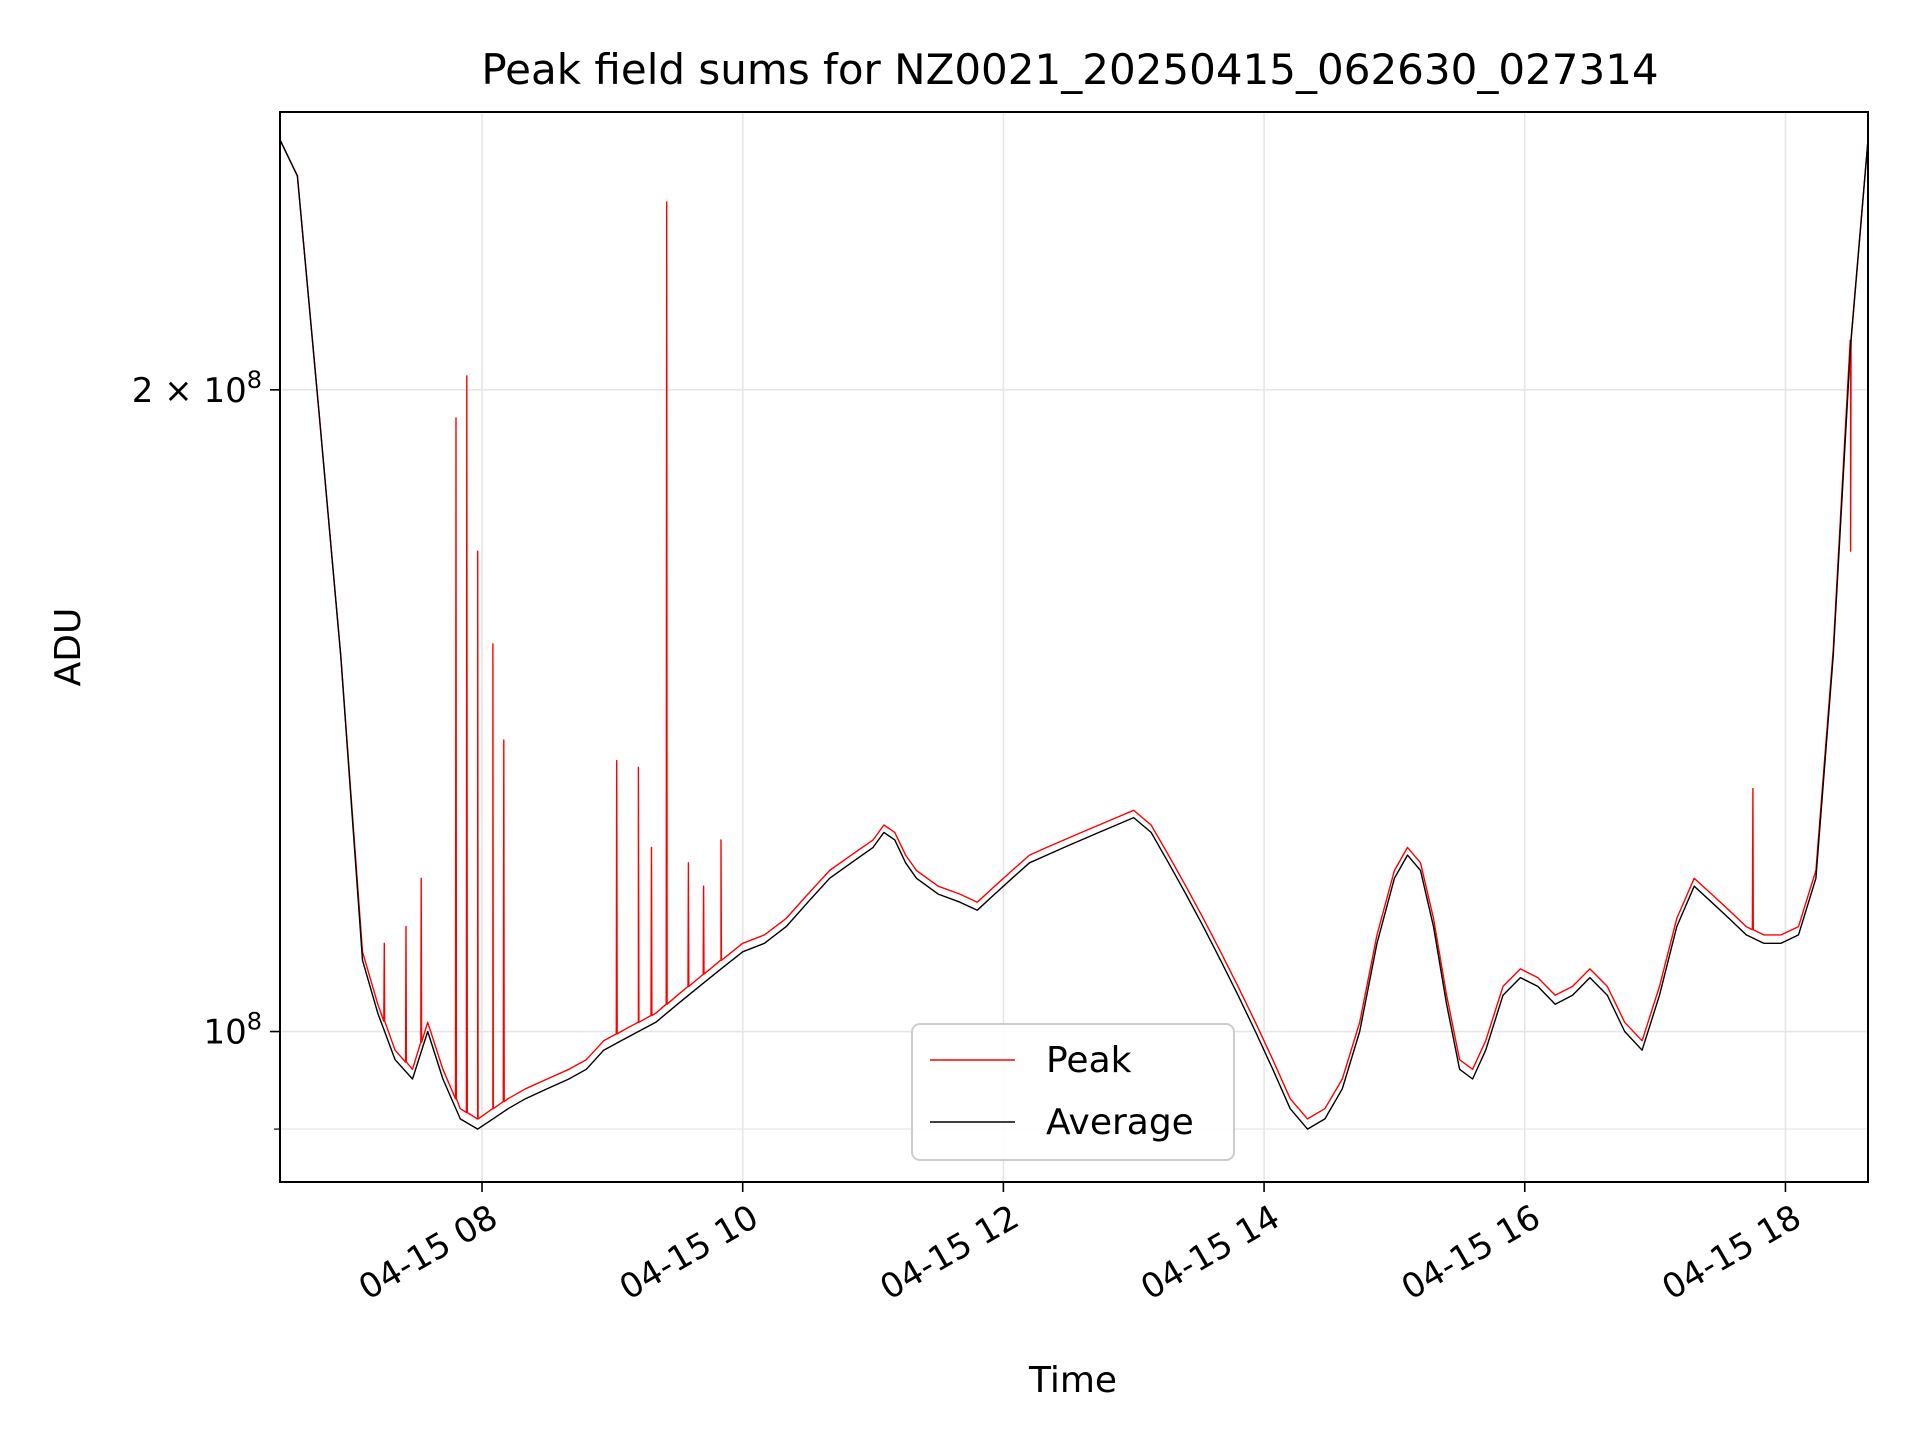 The image size is (1920, 1440). Describe the element at coordinates (1120, 1122) in the screenshot. I see `legend-label-average: Average` at that location.